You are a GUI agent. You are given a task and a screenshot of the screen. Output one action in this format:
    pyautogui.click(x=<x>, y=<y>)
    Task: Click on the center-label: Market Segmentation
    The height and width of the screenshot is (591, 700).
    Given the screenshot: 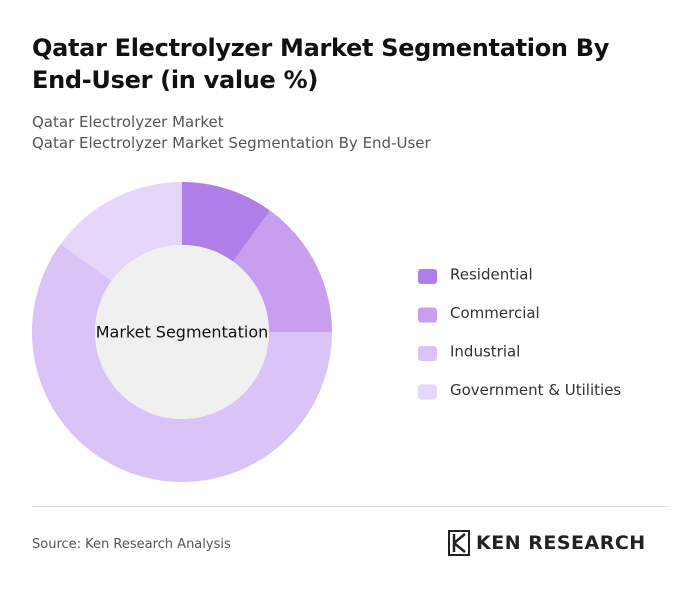 What is the action you would take?
    pyautogui.click(x=182, y=332)
    